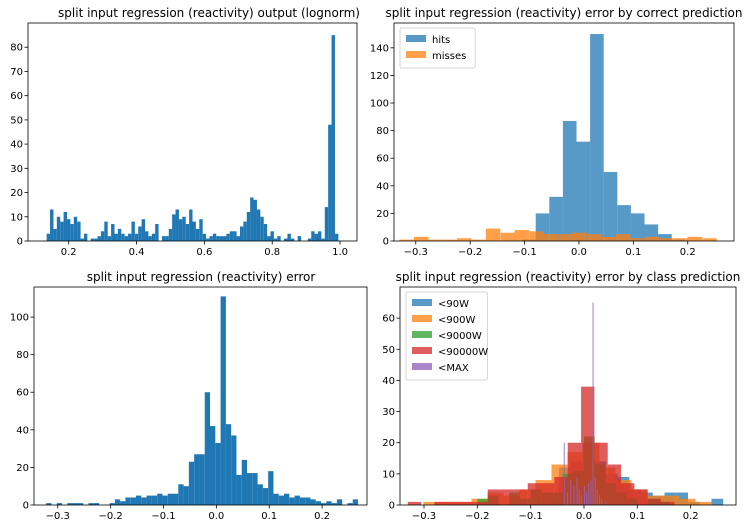 This screenshot has width=750, height=528. What do you see at coordinates (22, 355) in the screenshot?
I see `y-tick-label: 80` at bounding box center [22, 355].